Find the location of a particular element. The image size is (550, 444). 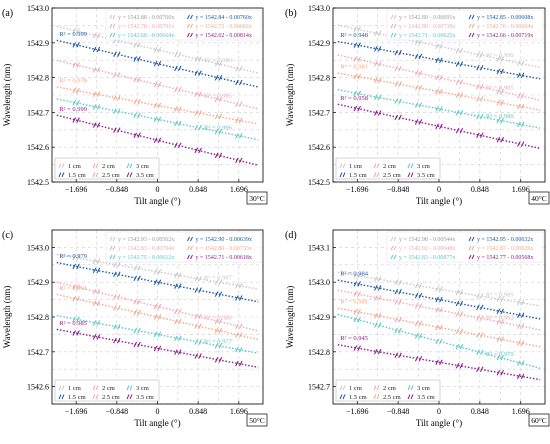

series-3-cm is located at coordinates (157, 334).